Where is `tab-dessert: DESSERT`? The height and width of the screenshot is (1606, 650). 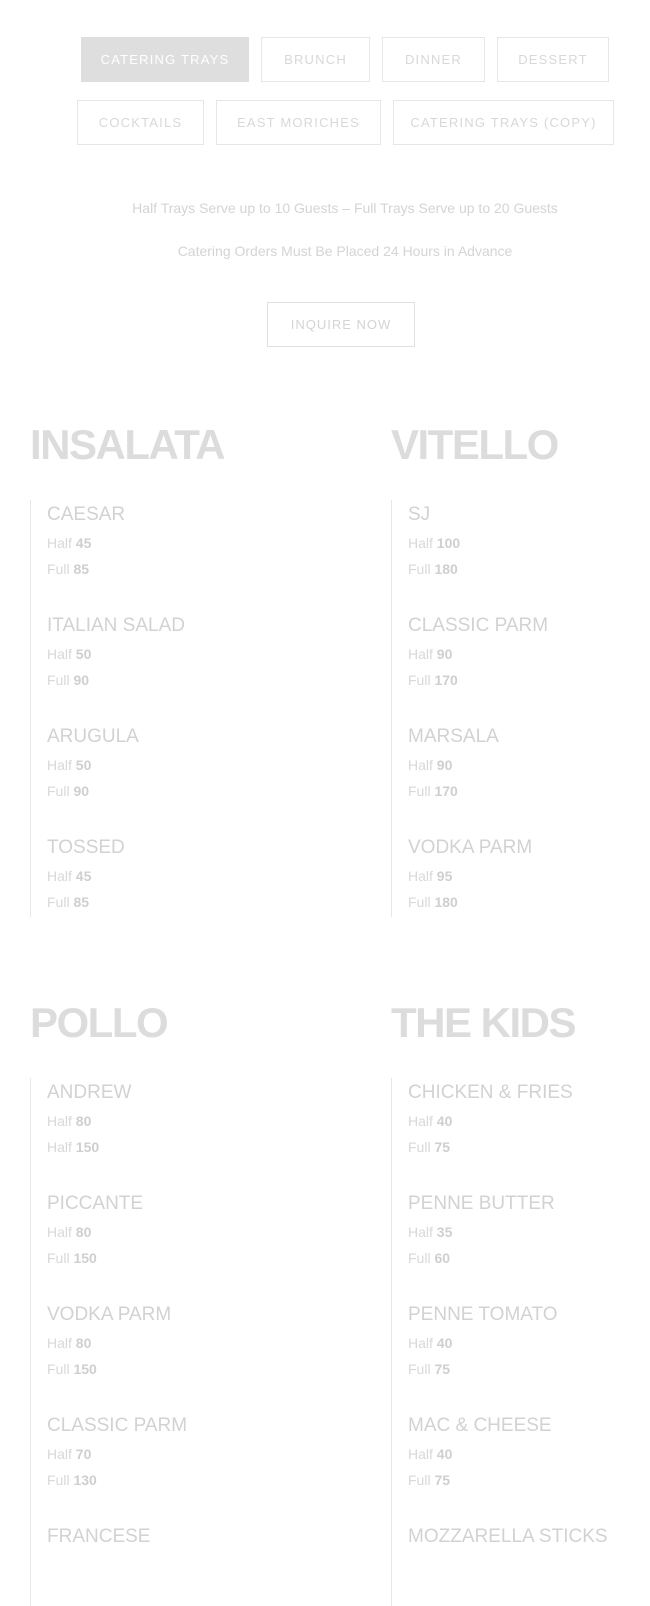 tab-dessert: DESSERT is located at coordinates (553, 59).